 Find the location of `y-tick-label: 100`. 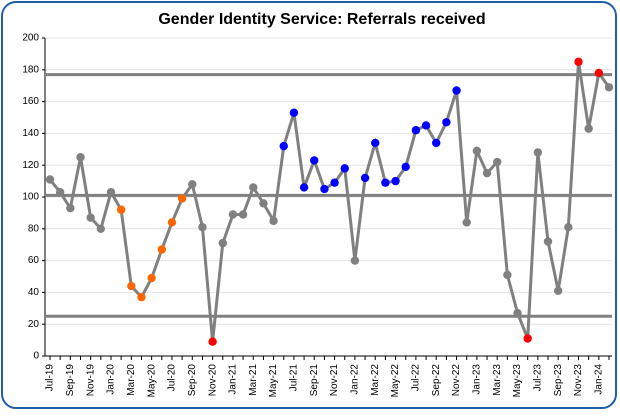

y-tick-label: 100 is located at coordinates (30, 197).